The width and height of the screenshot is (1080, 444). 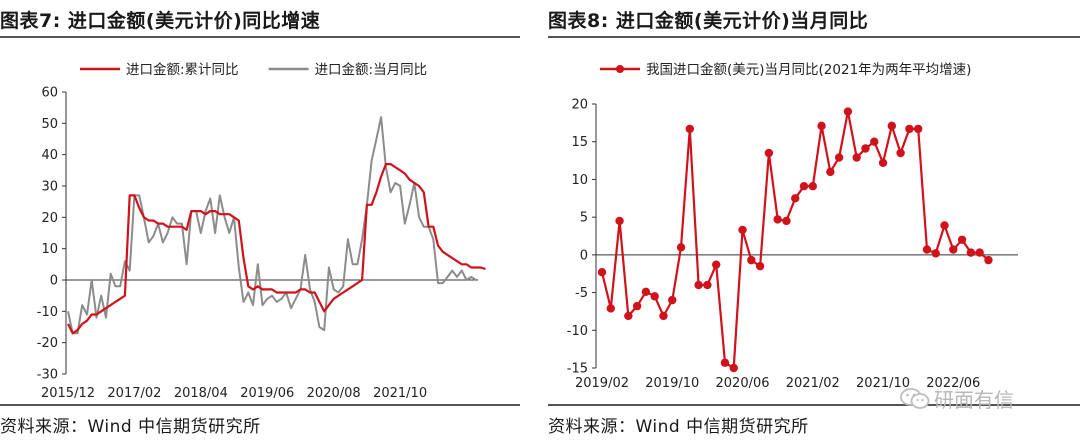 What do you see at coordinates (160, 21) in the screenshot?
I see `chart-title: 图表7: 进口金额(美元计价)同比增速` at bounding box center [160, 21].